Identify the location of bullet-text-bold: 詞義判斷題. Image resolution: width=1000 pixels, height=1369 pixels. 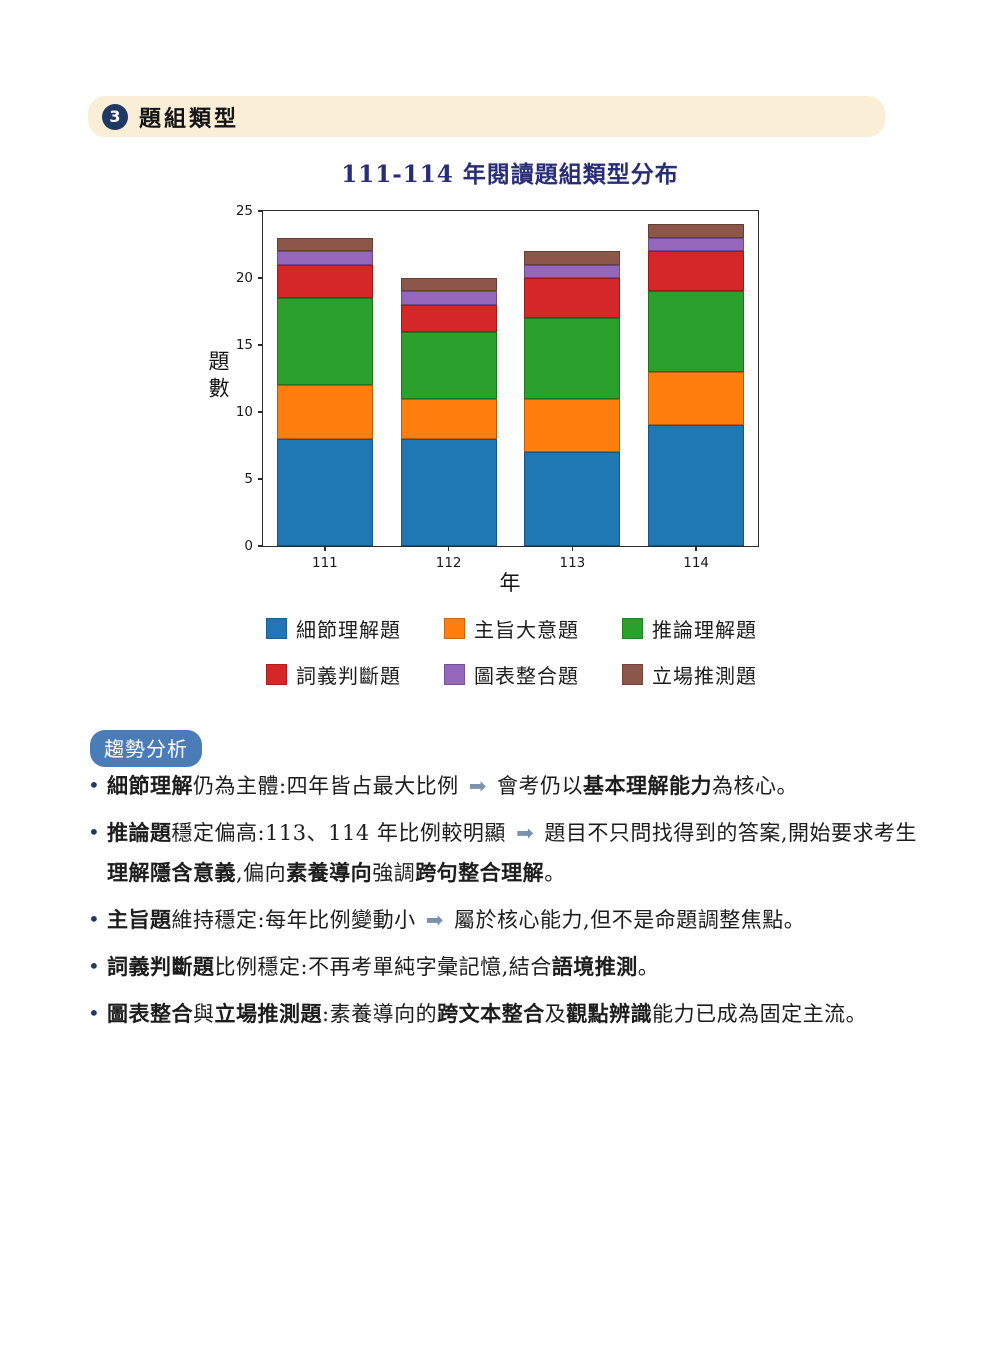
(161, 966).